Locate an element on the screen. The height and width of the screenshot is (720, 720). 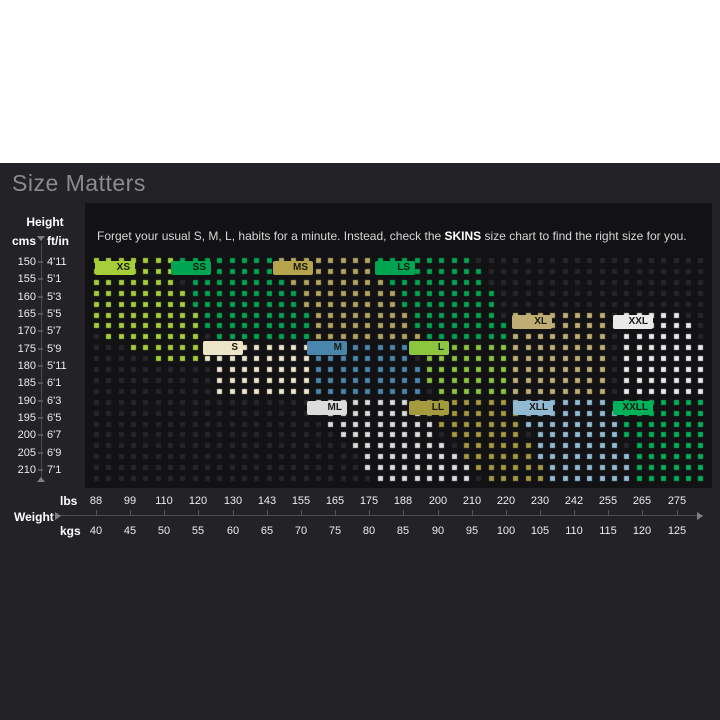
weight-axis-kgs-header: kgs is located at coordinates (70, 531).